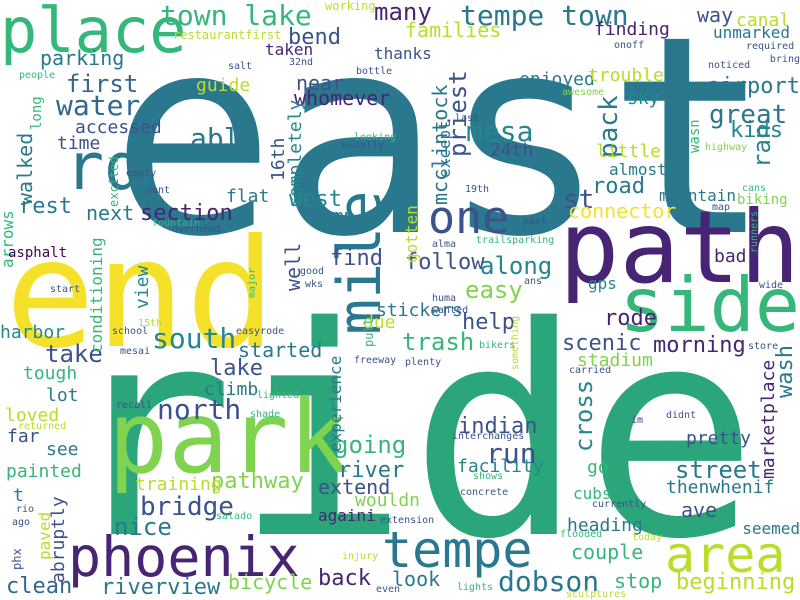  Describe the element at coordinates (187, 507) in the screenshot. I see `word-bridge: bridge` at that location.